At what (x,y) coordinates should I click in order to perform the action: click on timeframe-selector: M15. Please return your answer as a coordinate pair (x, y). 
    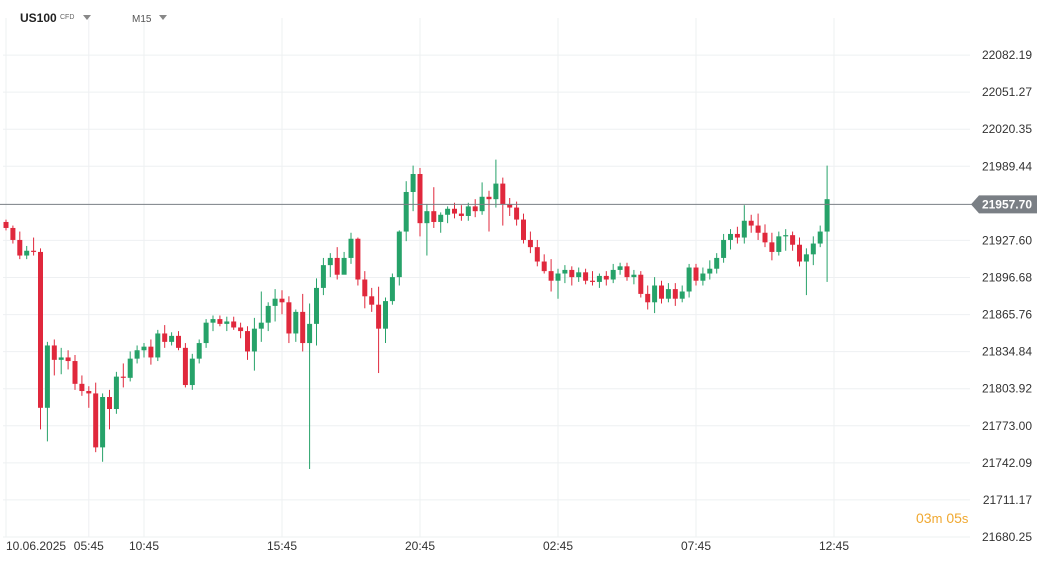
    Looking at the image, I should click on (142, 19).